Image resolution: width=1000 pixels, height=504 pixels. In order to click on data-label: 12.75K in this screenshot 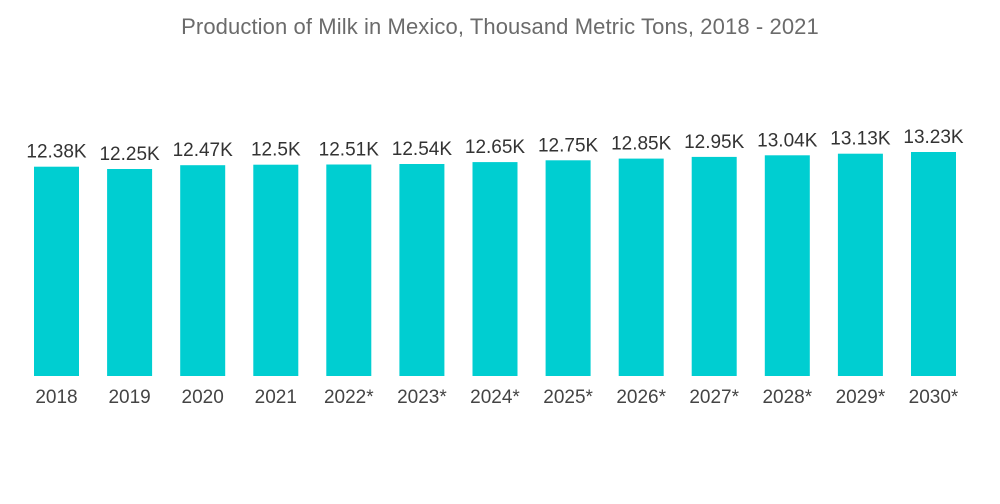, I will do `click(568, 145)`.